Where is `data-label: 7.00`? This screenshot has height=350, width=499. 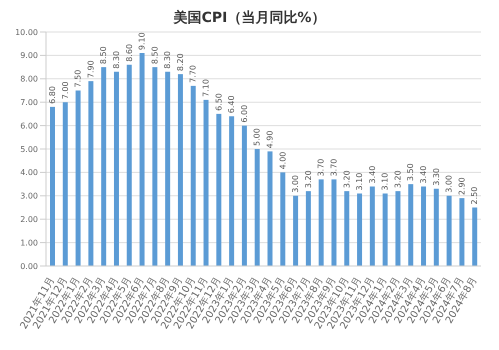 data-label: 7.00 is located at coordinates (65, 90).